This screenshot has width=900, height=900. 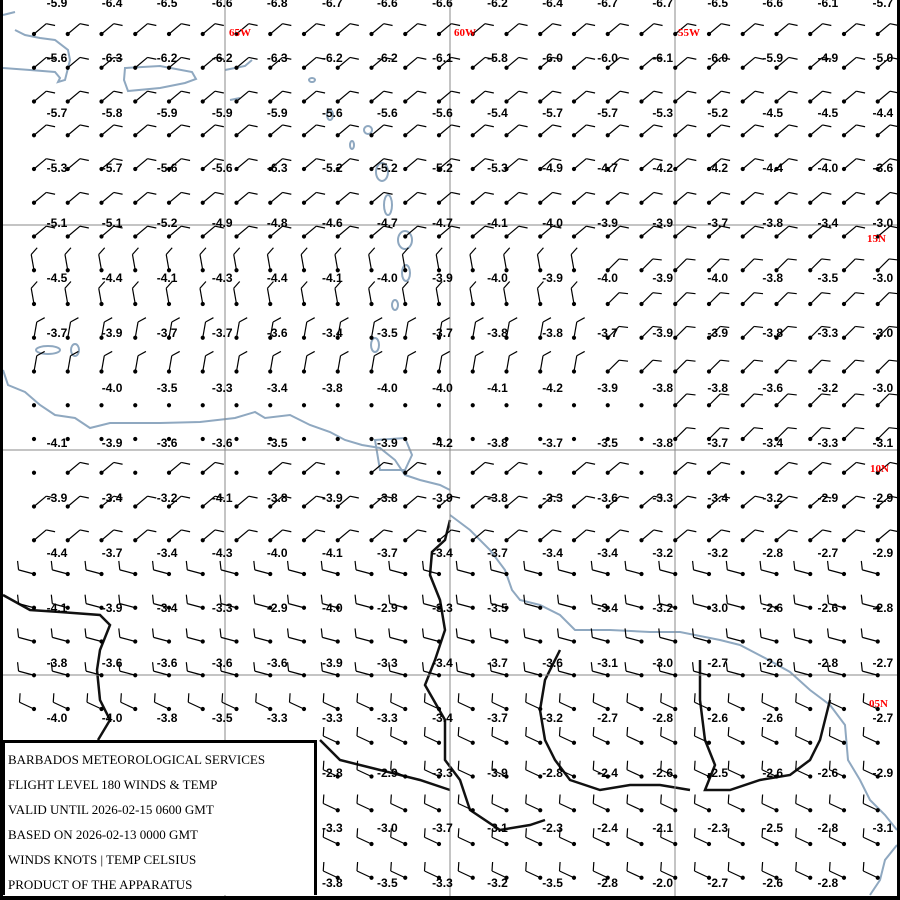 What do you see at coordinates (607, 223) in the screenshot?
I see `temperature-label: -3.9` at bounding box center [607, 223].